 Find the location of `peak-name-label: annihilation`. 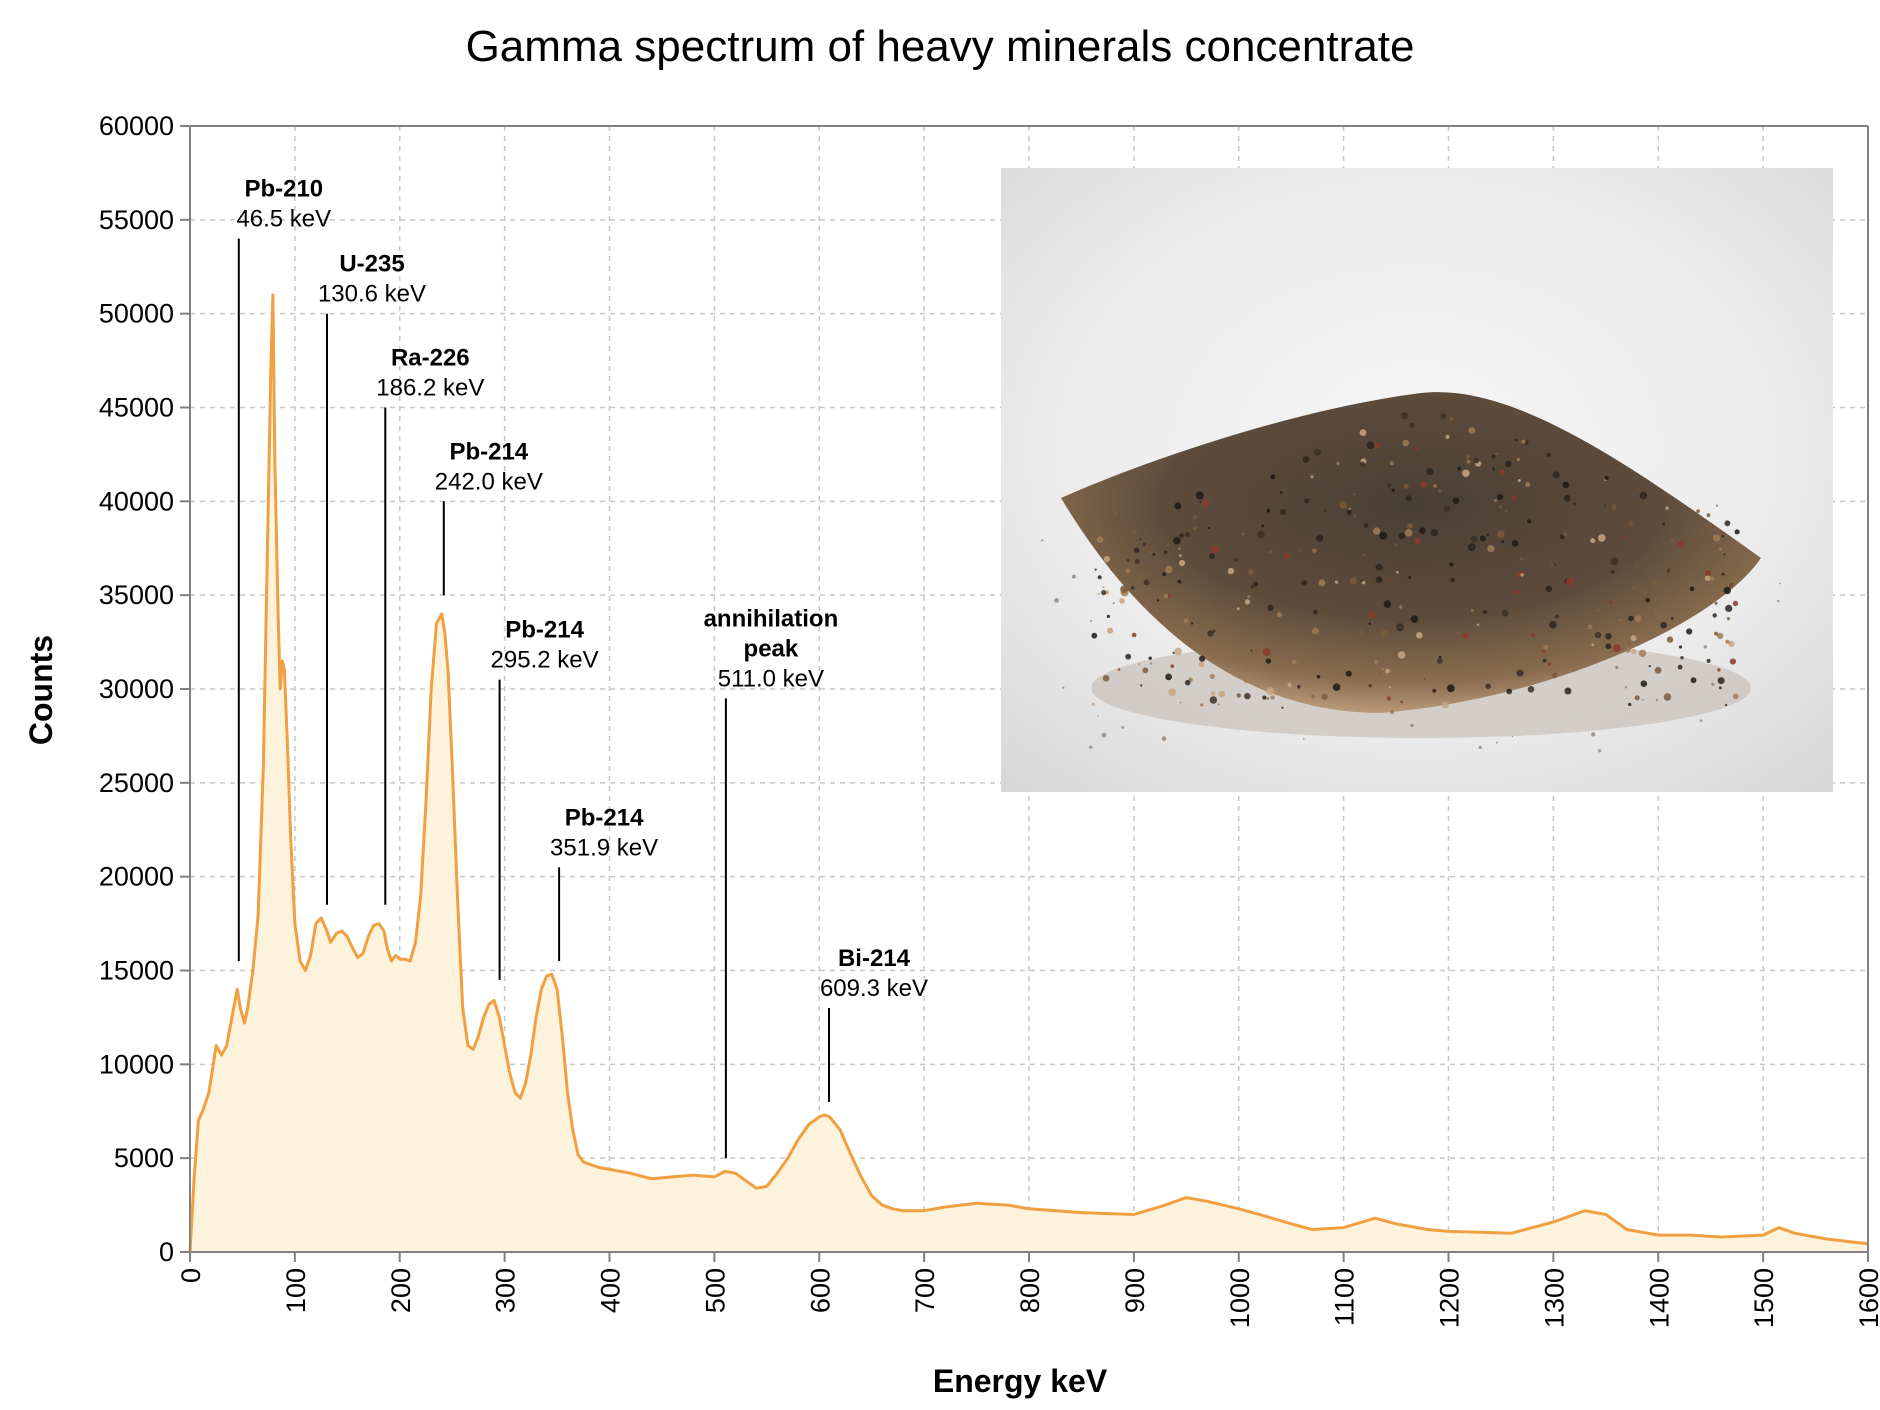

peak-name-label: annihilation is located at coordinates (771, 618).